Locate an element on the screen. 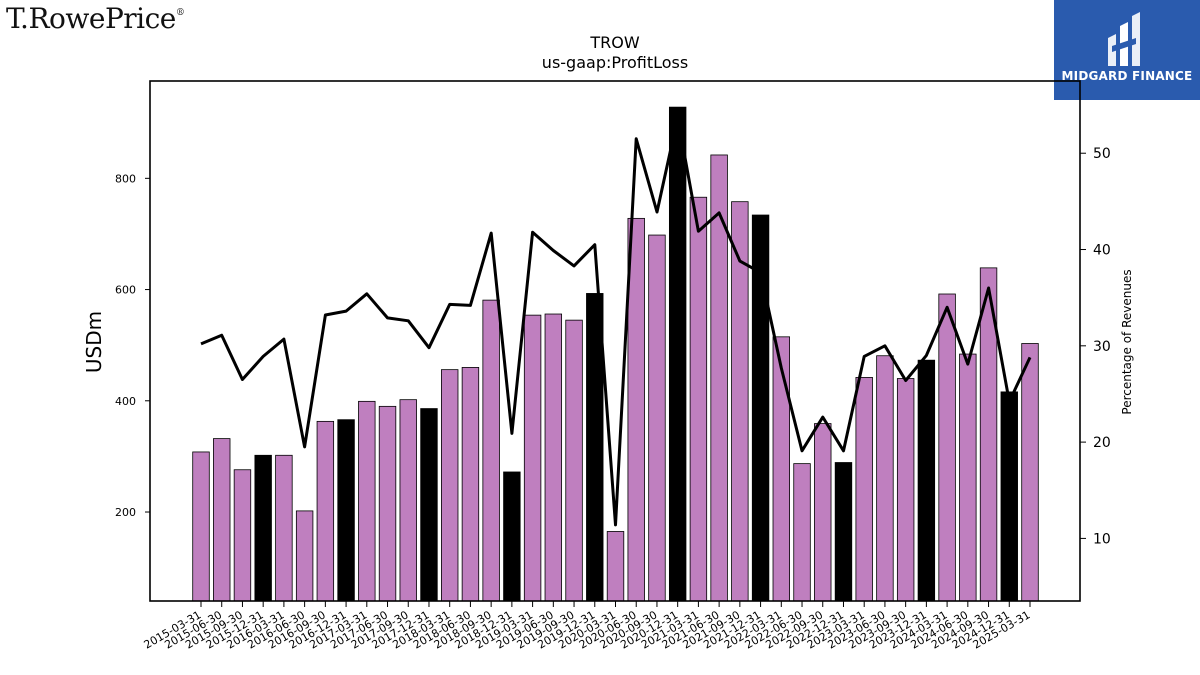  y2-tick-label: 20 is located at coordinates (1102, 443).